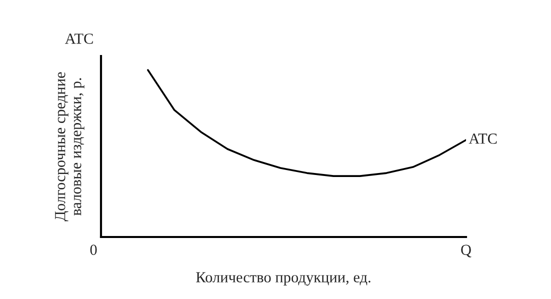 The height and width of the screenshot is (299, 551). What do you see at coordinates (93, 249) in the screenshot?
I see `text: 0` at bounding box center [93, 249].